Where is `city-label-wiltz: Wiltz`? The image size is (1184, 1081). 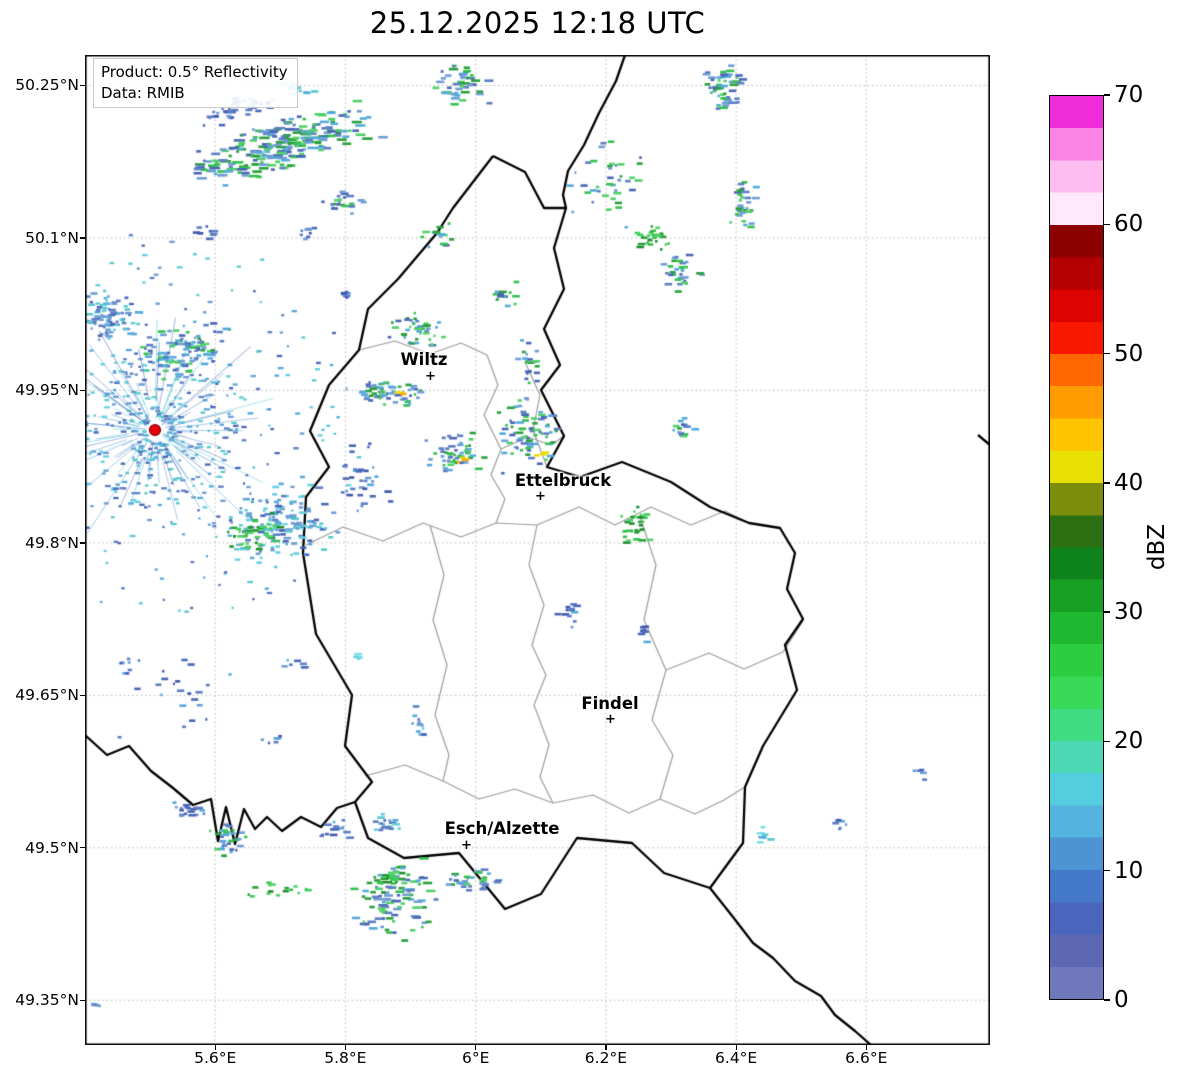 city-label-wiltz: Wiltz is located at coordinates (424, 359).